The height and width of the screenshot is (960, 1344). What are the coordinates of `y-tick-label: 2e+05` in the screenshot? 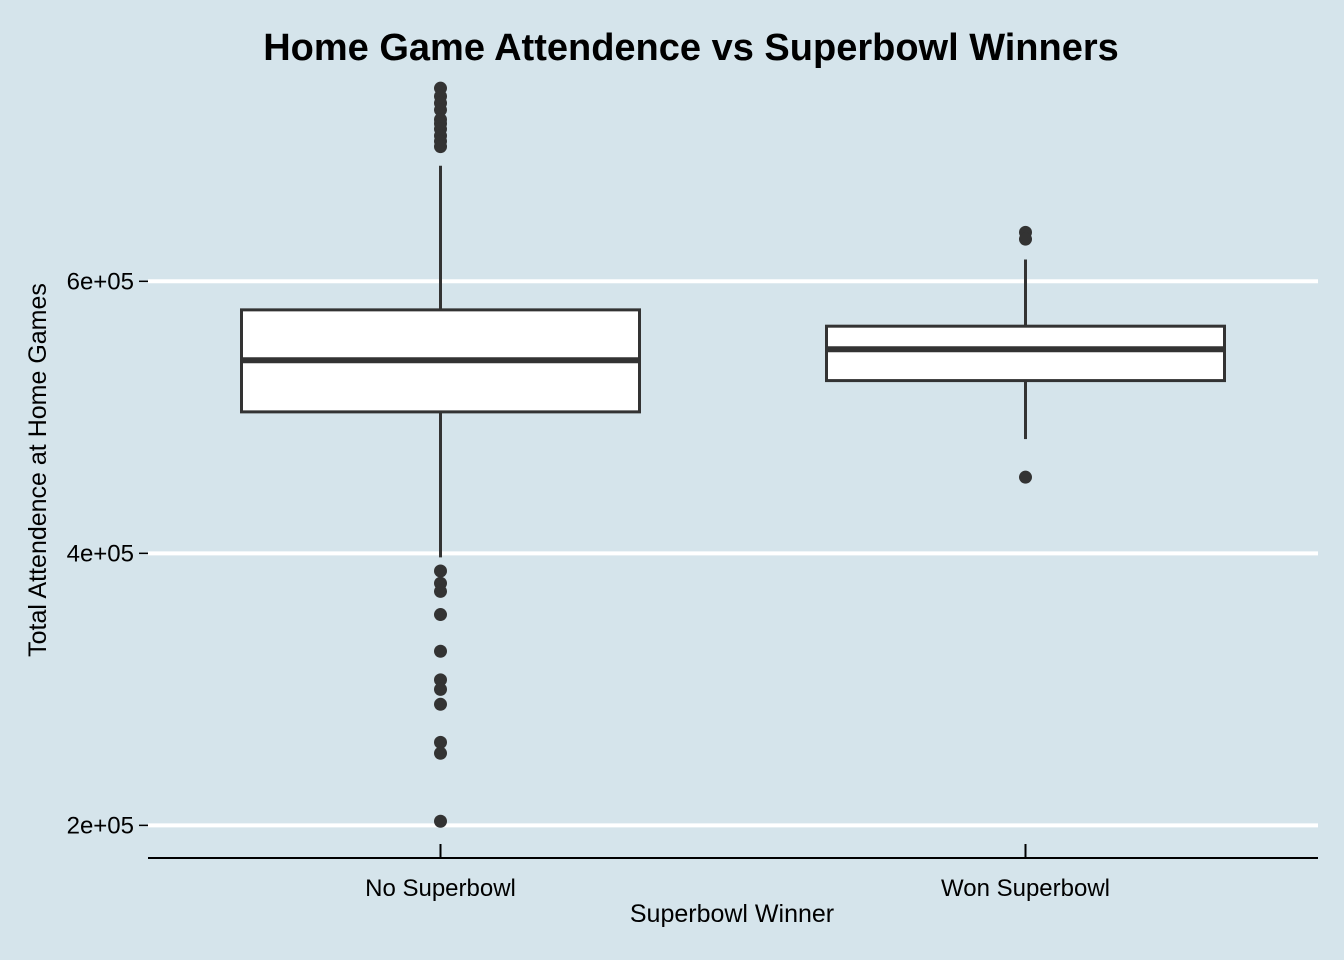 It's located at (100, 825).